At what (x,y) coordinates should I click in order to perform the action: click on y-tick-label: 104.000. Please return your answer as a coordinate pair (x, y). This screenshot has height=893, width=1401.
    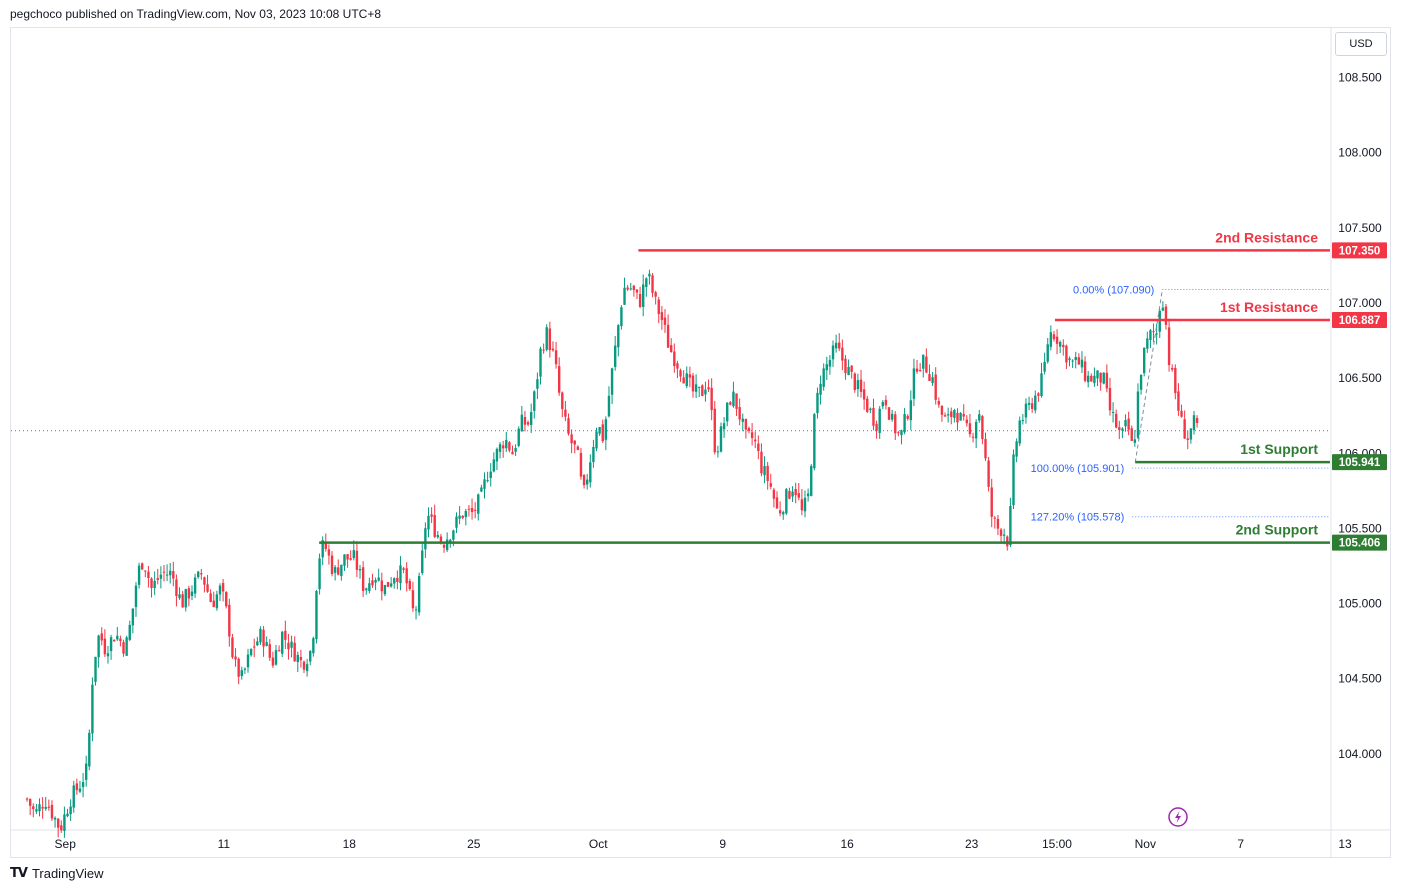
    Looking at the image, I should click on (1360, 754).